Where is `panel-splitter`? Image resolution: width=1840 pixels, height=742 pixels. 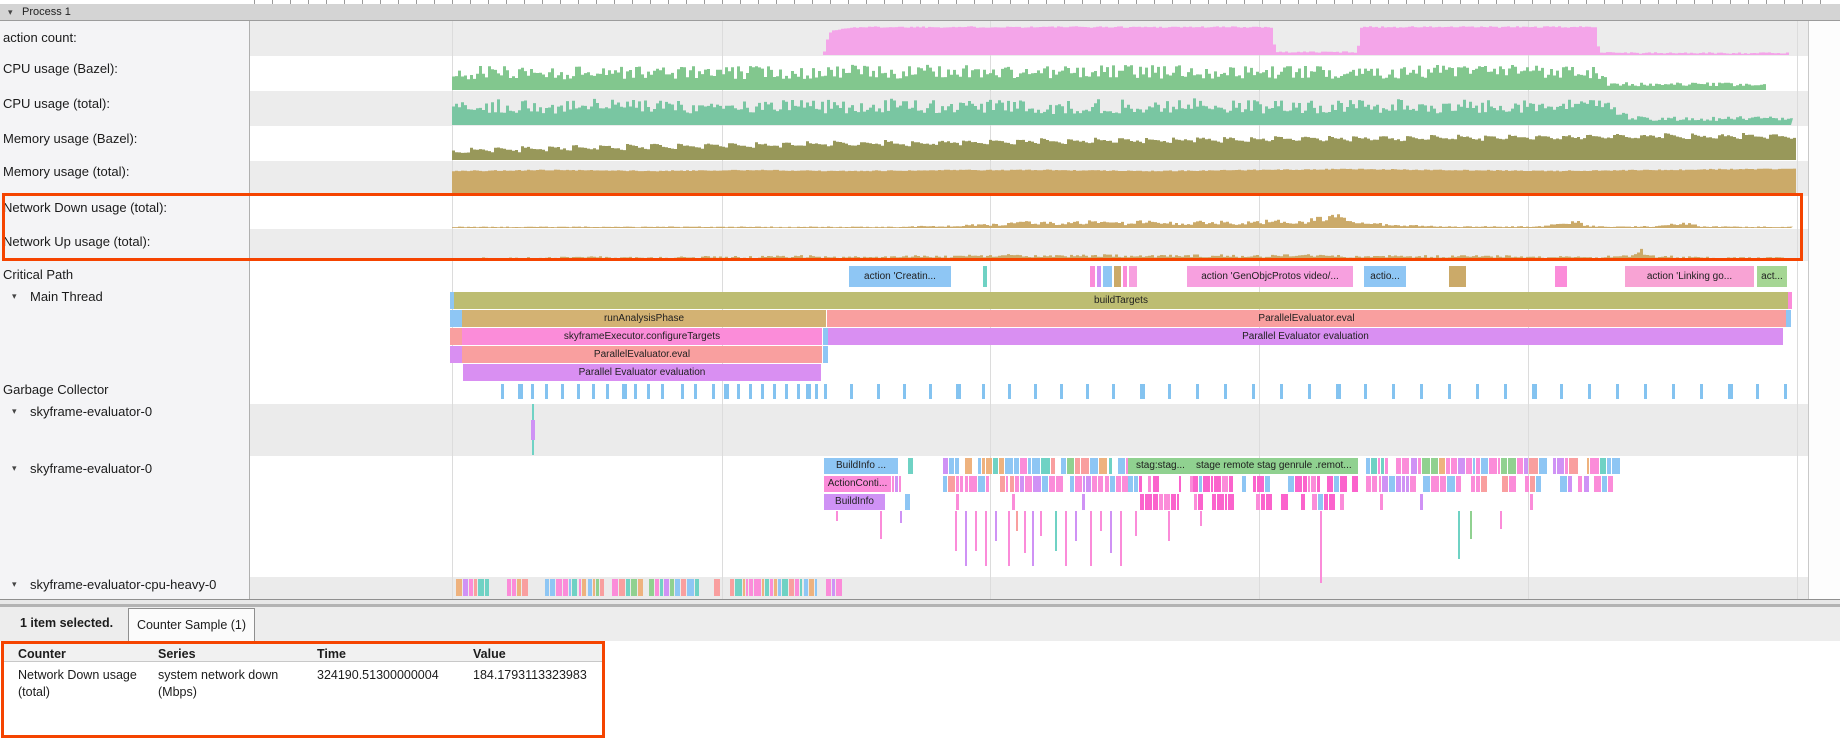
panel-splitter is located at coordinates (920, 599).